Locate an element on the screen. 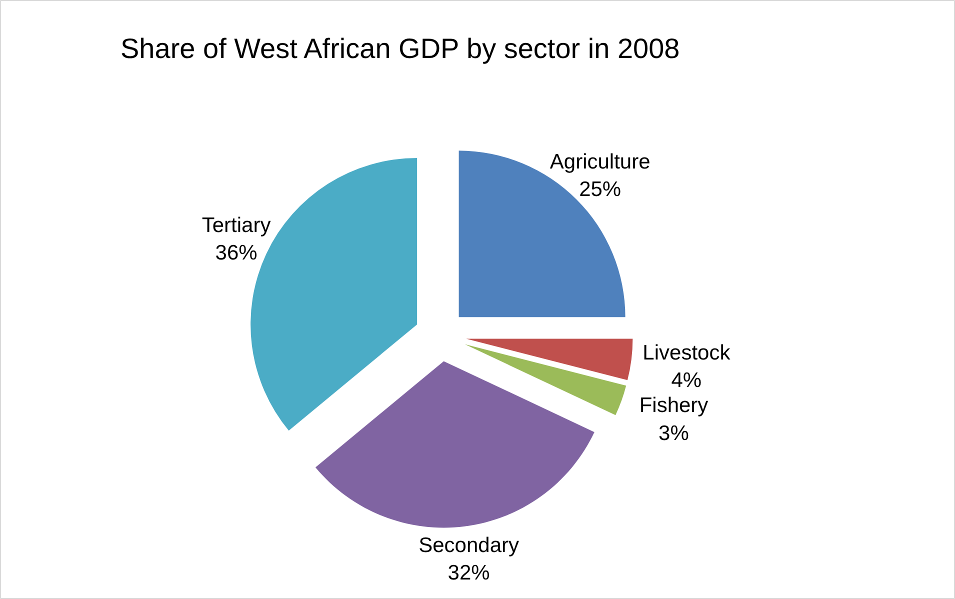 This screenshot has width=955, height=599. data-label: 4% is located at coordinates (686, 380).